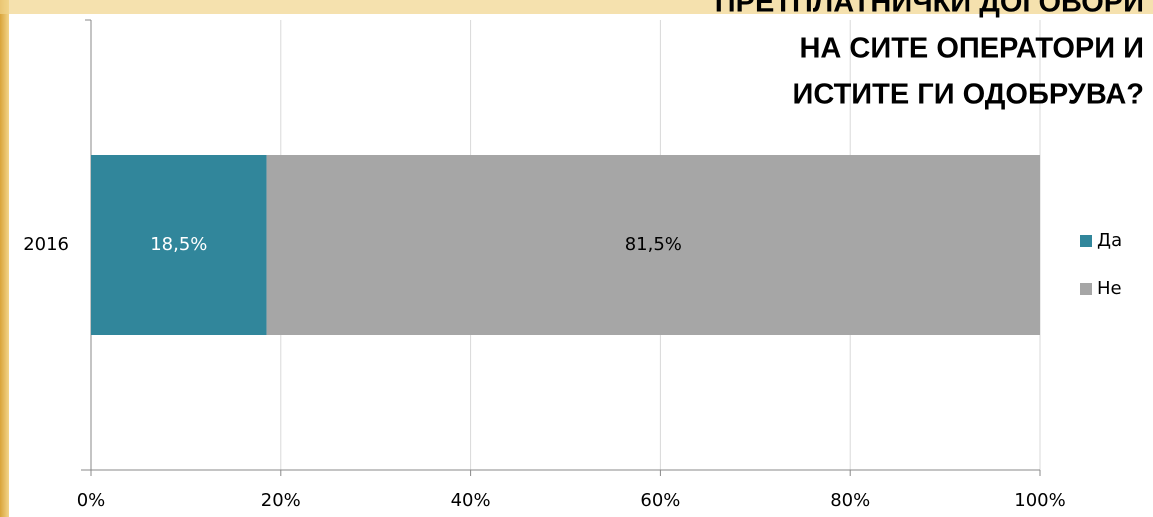 This screenshot has width=1153, height=517. I want to click on legend-label: Да, so click(1109, 240).